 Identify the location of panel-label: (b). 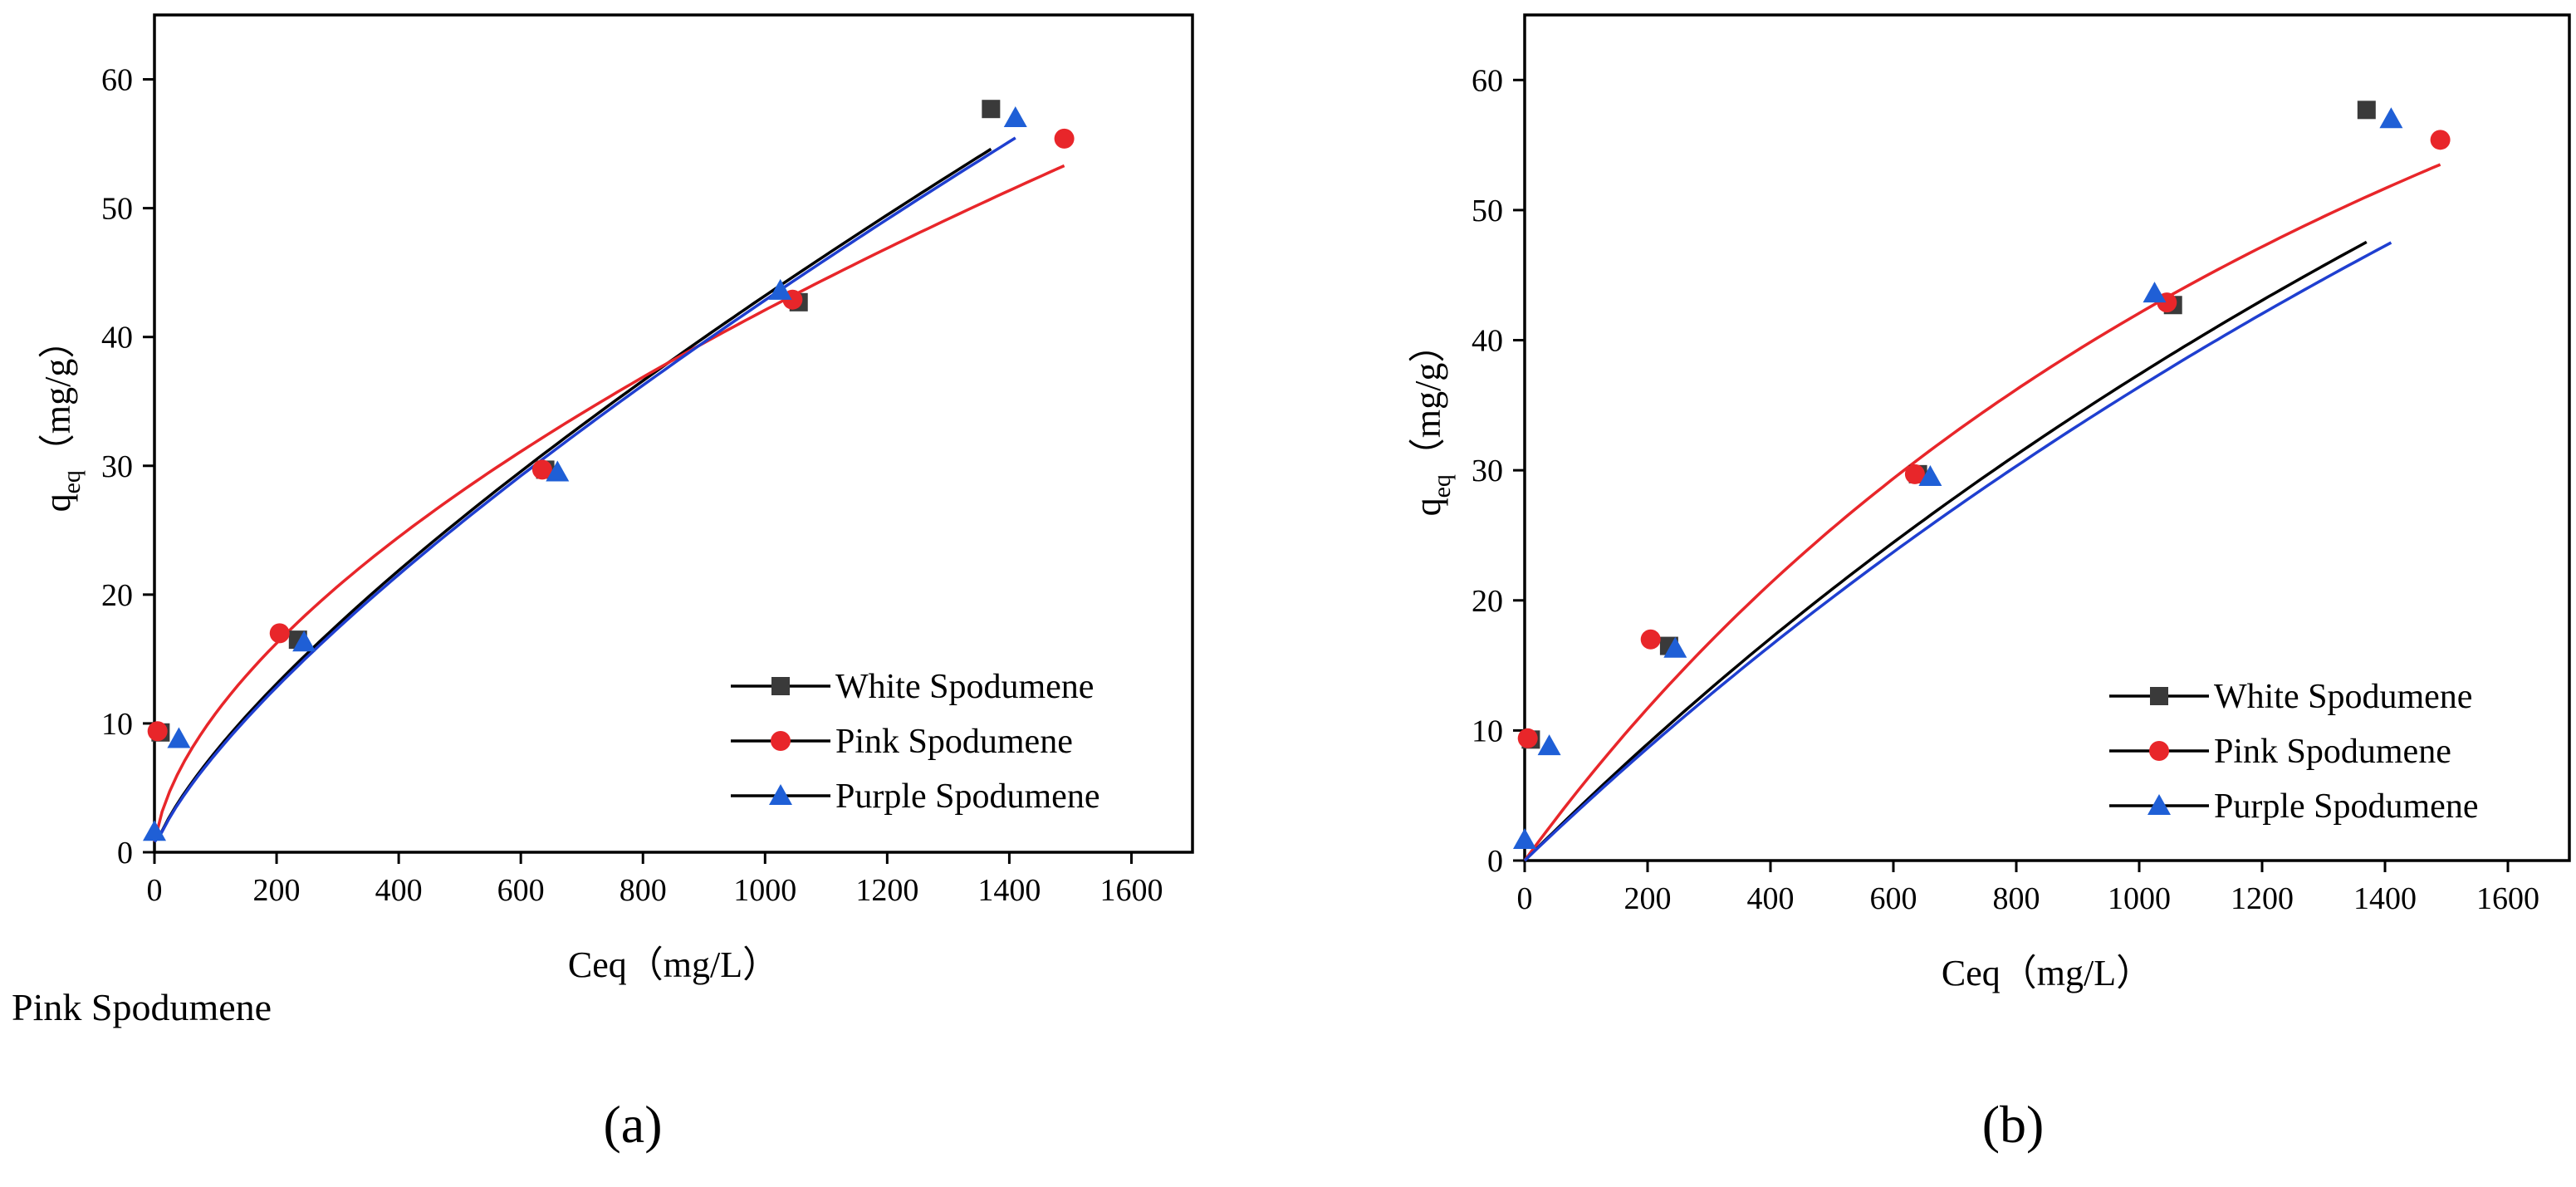
(2014, 1125).